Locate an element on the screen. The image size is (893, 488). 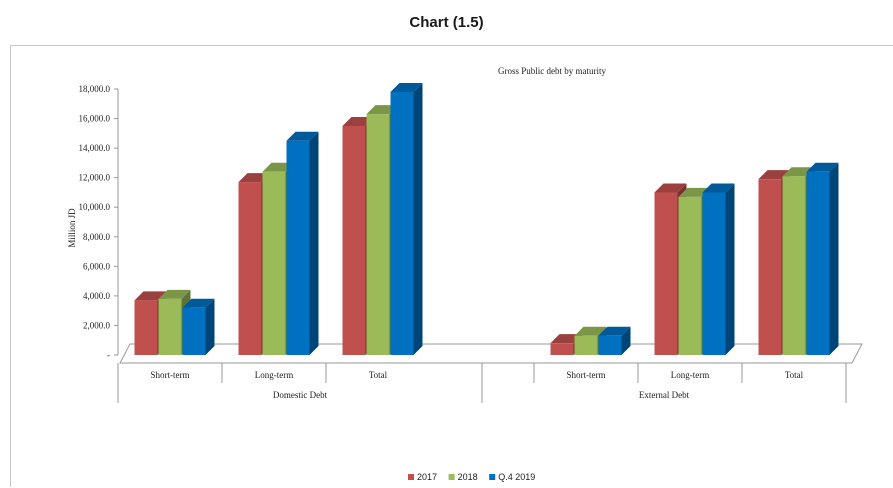
y-tick-label: 2,000.0 is located at coordinates (97, 325).